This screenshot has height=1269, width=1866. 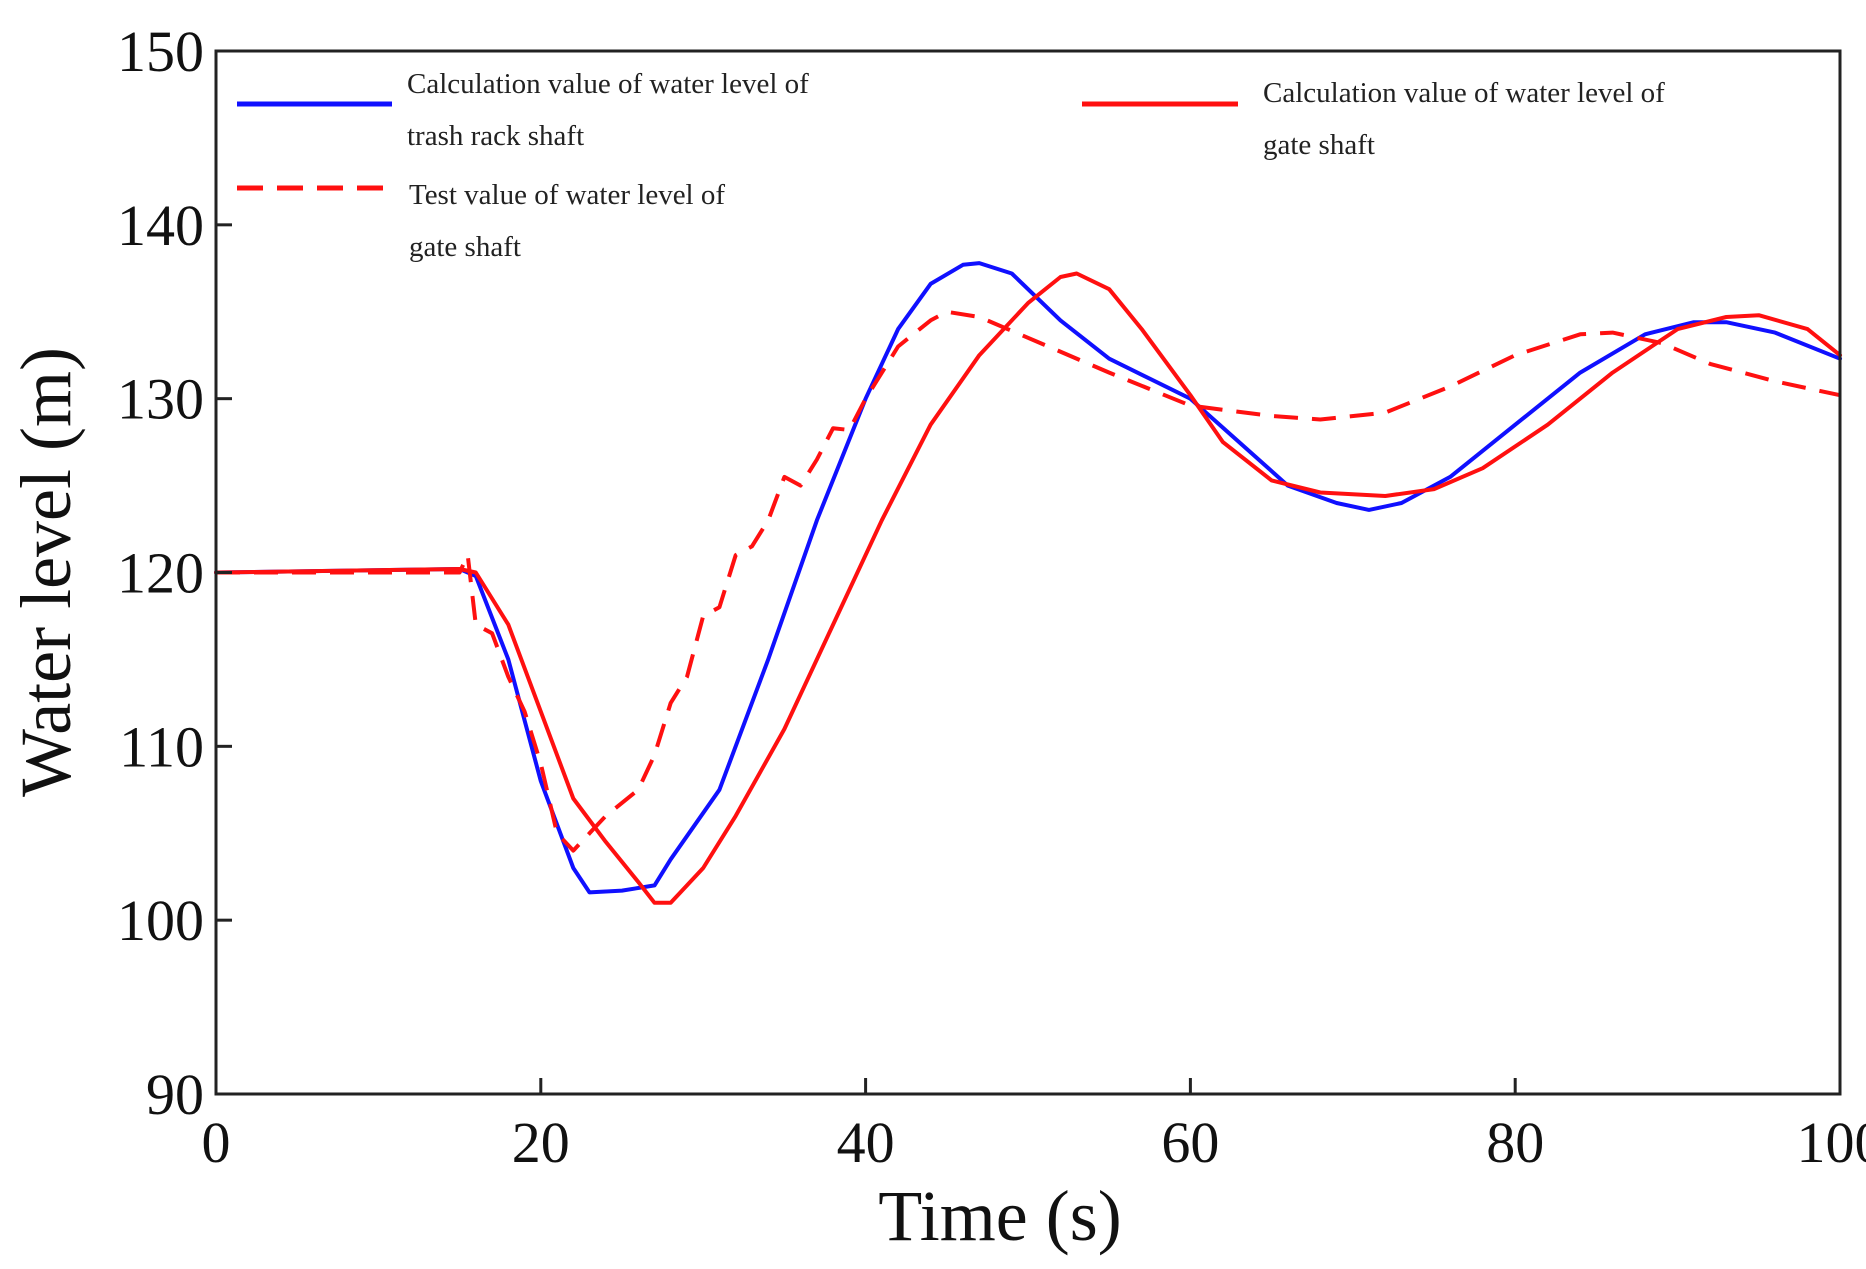 I want to click on y-tick-label: 120, so click(x=160, y=573).